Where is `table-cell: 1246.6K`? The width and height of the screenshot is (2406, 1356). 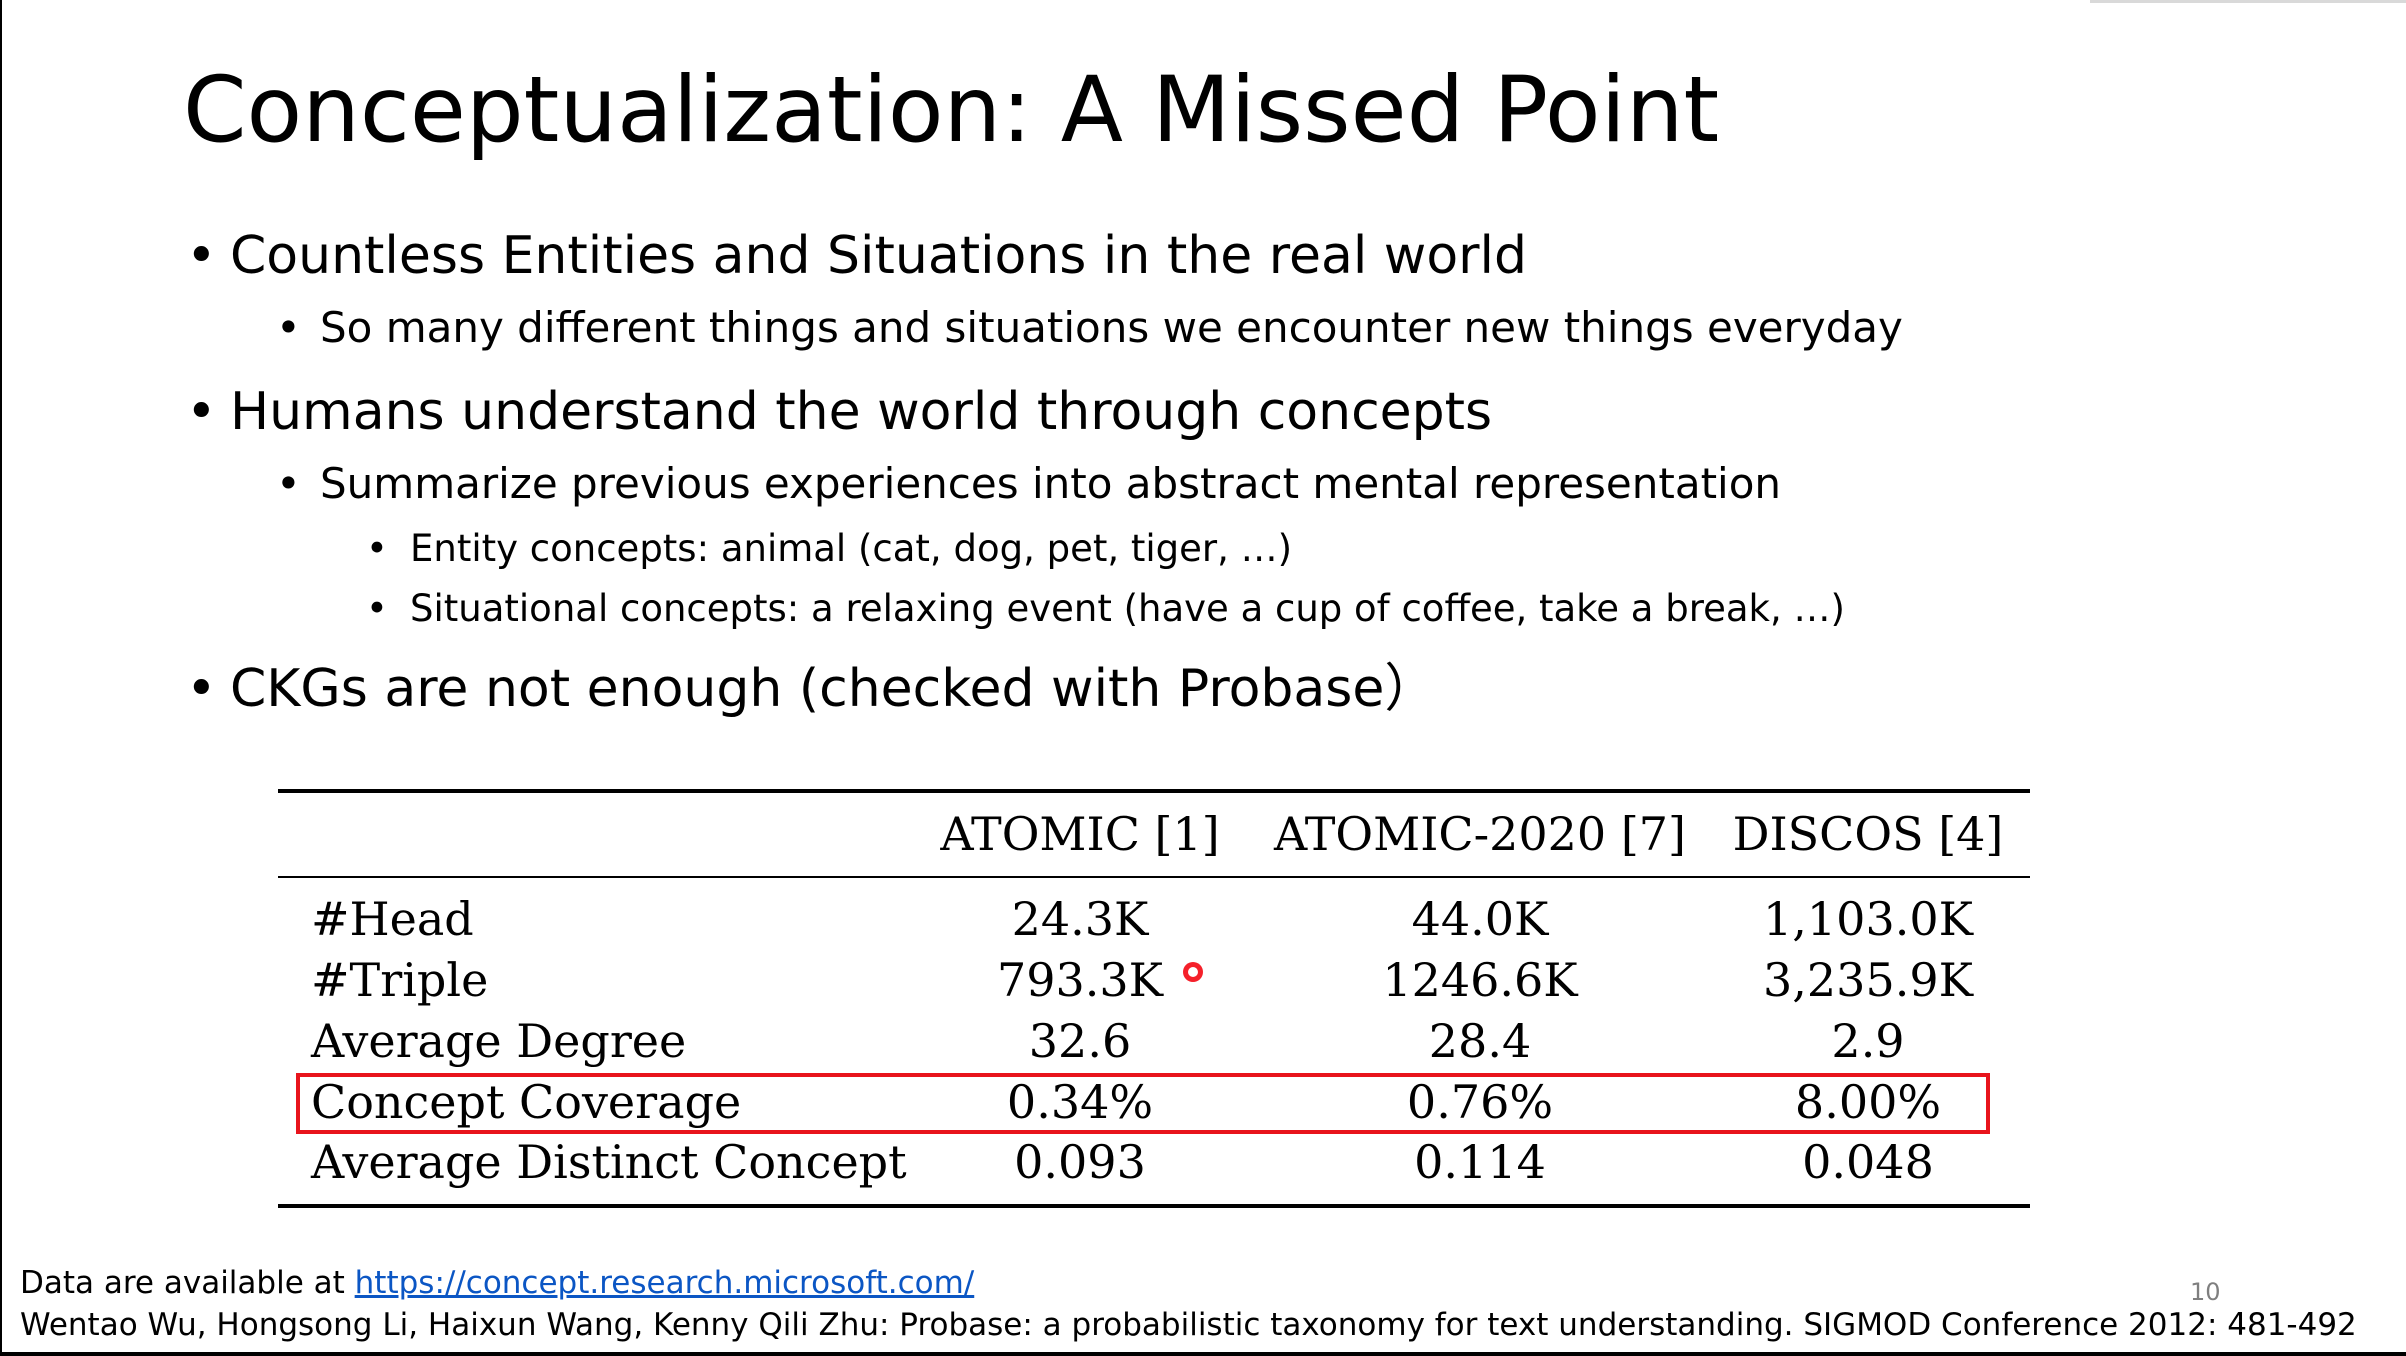 table-cell: 1246.6K is located at coordinates (1480, 980).